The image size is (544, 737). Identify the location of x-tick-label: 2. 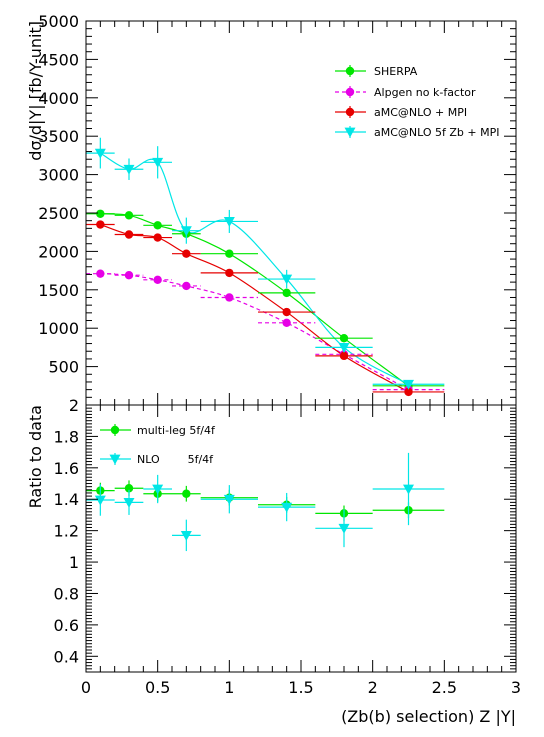
(373, 687).